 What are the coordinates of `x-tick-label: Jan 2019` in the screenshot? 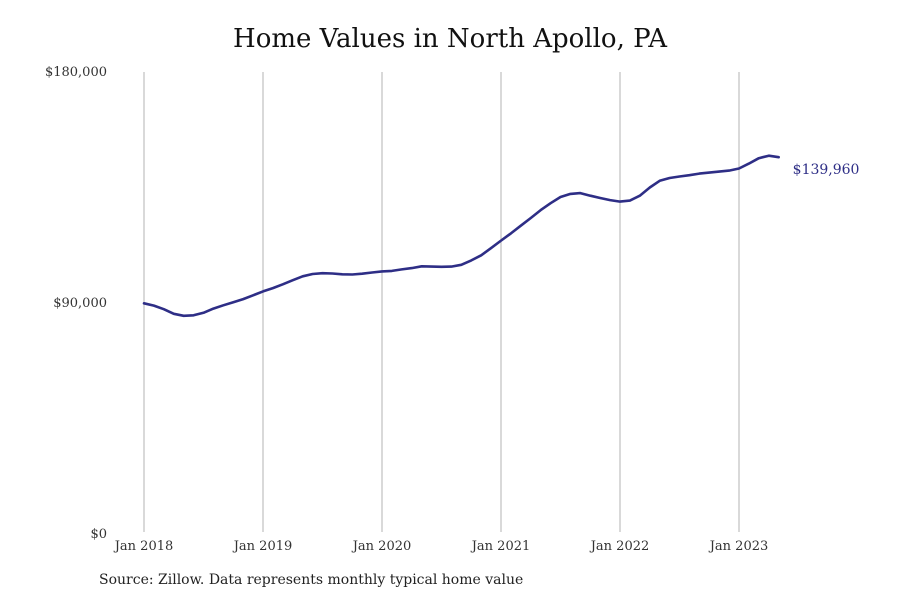 It's located at (262, 546).